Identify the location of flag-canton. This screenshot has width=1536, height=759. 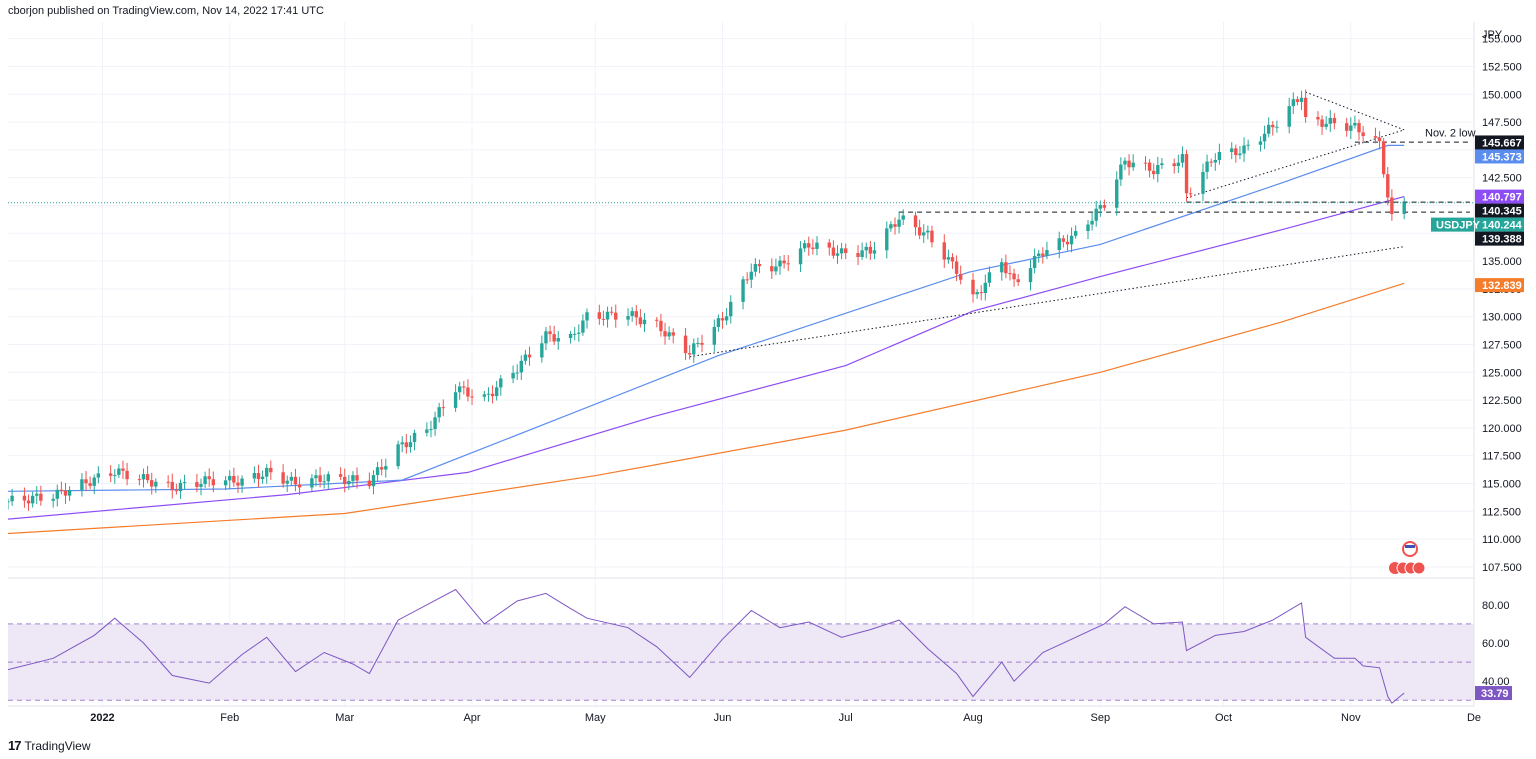
(1410, 546).